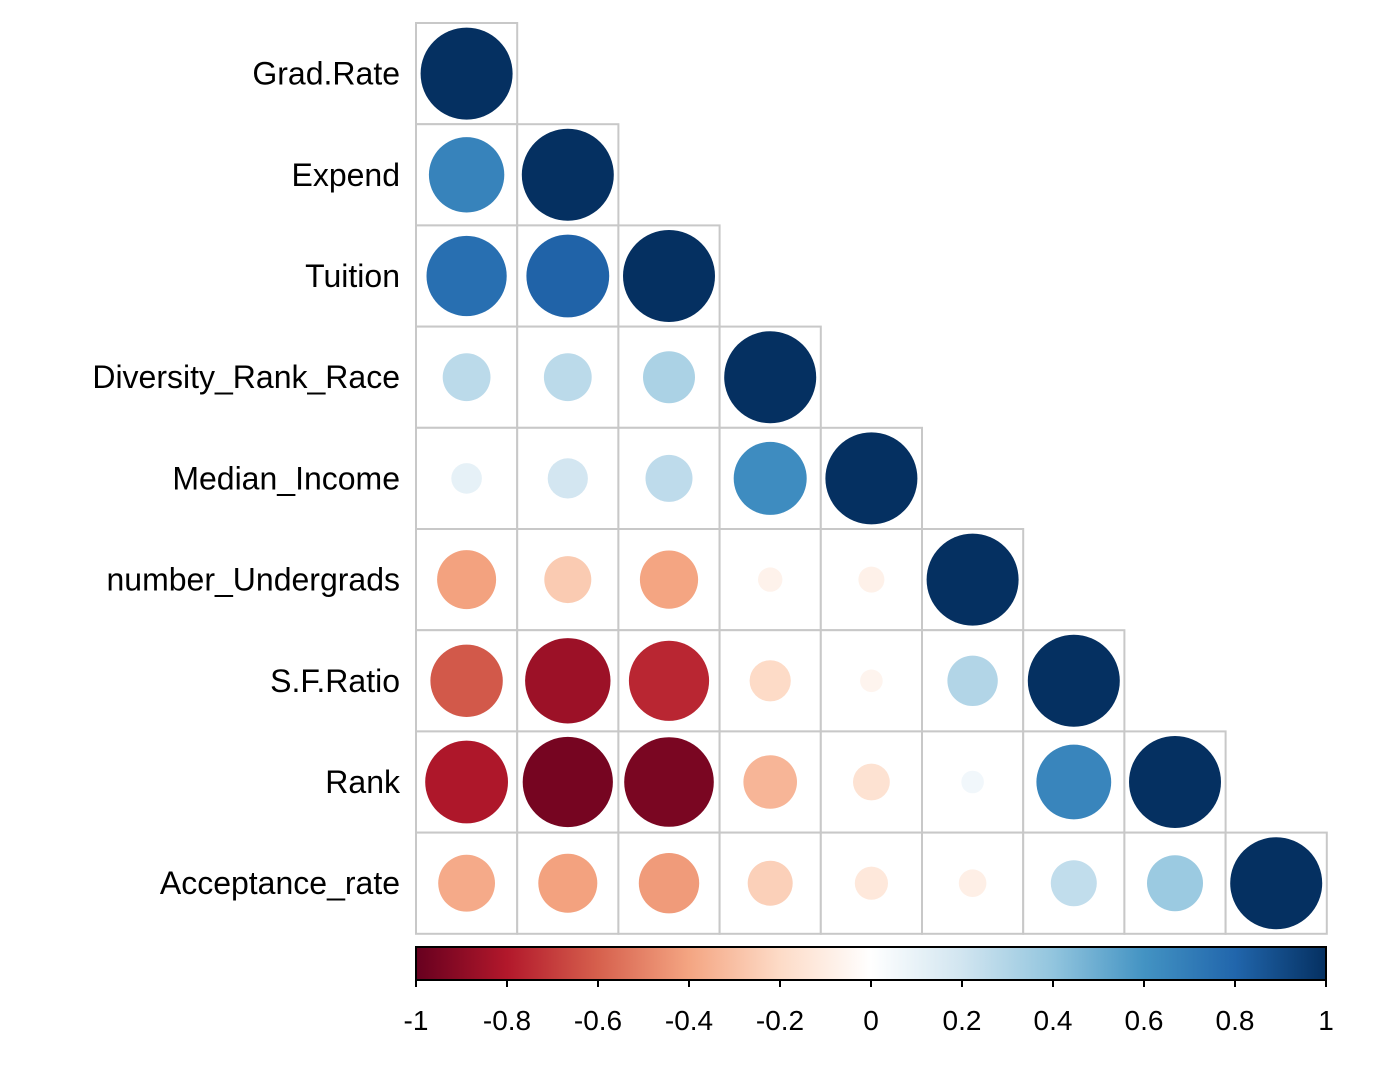 This screenshot has width=1390, height=1065. What do you see at coordinates (1235, 1020) in the screenshot?
I see `colorbar-tick-label: 0.8` at bounding box center [1235, 1020].